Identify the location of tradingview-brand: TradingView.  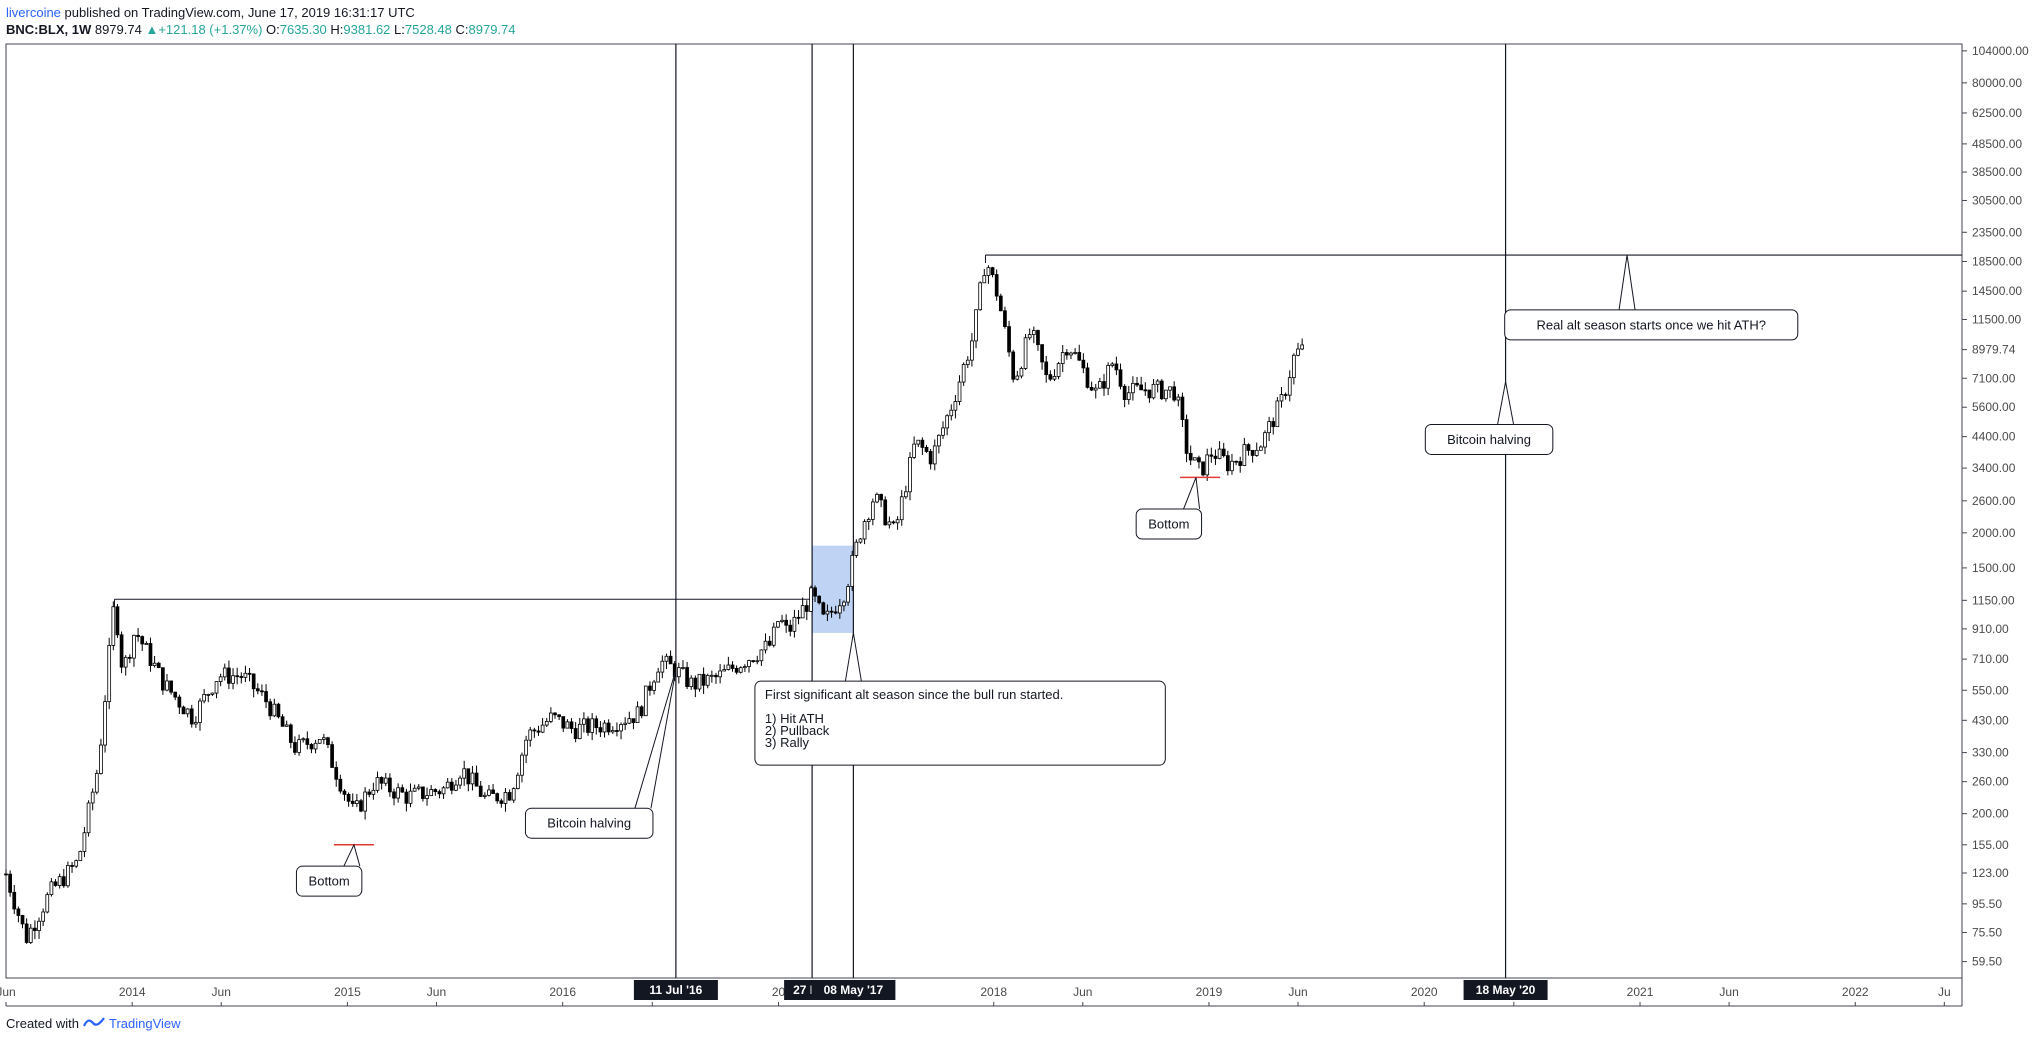
(144, 1023).